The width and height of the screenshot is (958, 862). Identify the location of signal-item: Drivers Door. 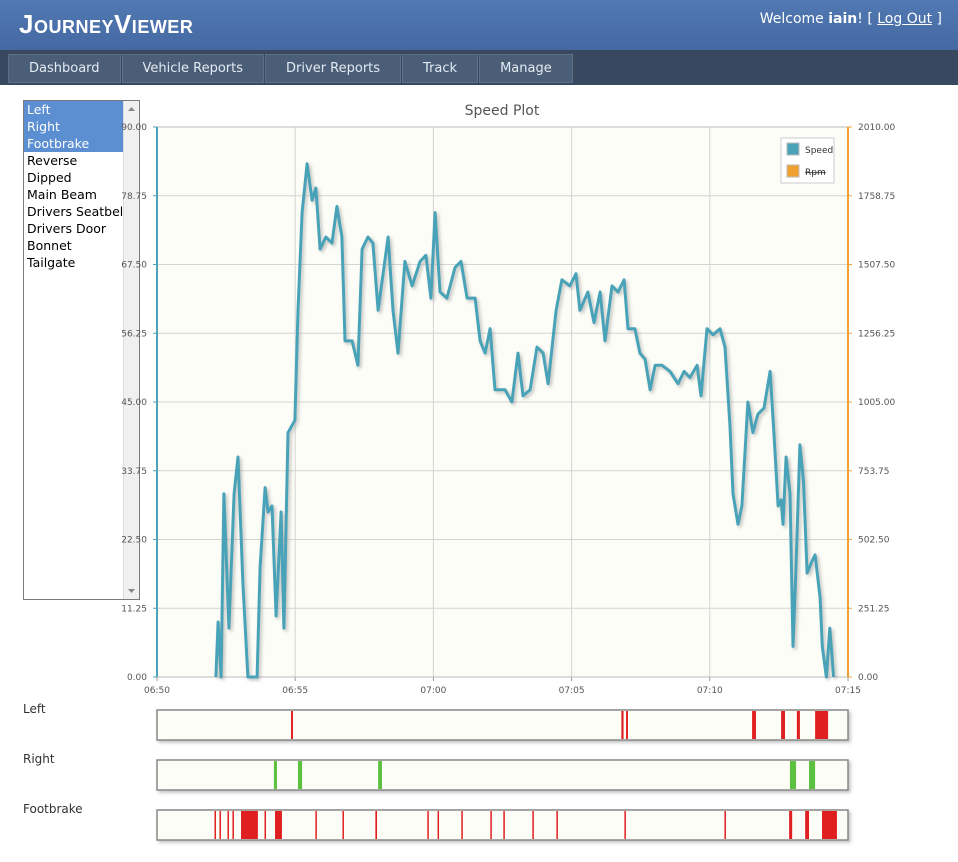
(67, 228).